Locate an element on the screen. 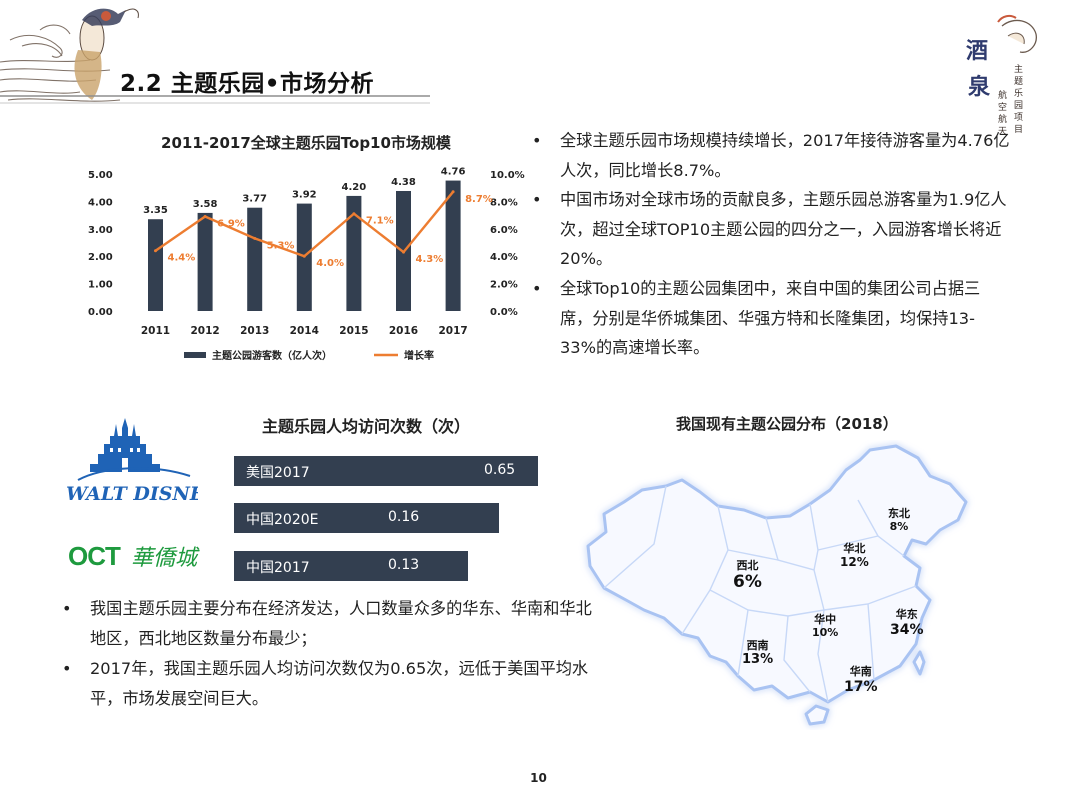  svg-text: 项 is located at coordinates (1018, 117).